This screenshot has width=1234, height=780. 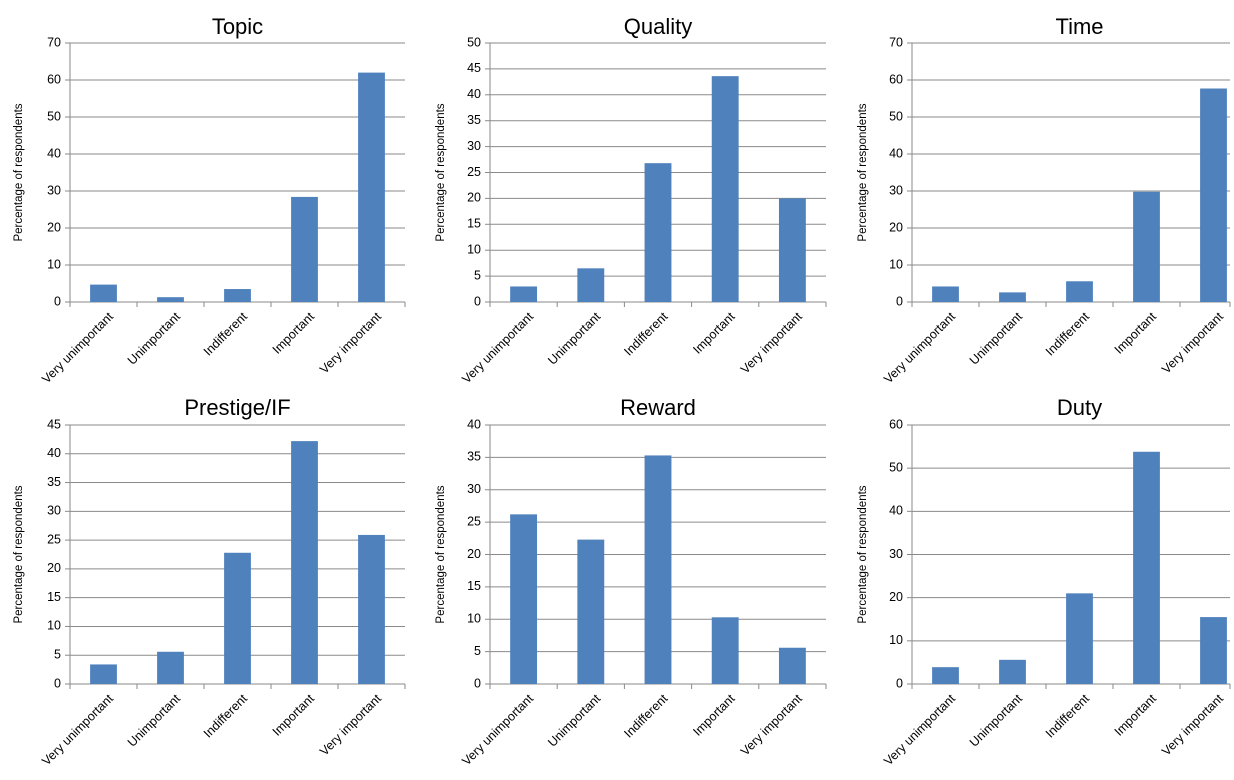 I want to click on chart-title: Topic, so click(x=237, y=26).